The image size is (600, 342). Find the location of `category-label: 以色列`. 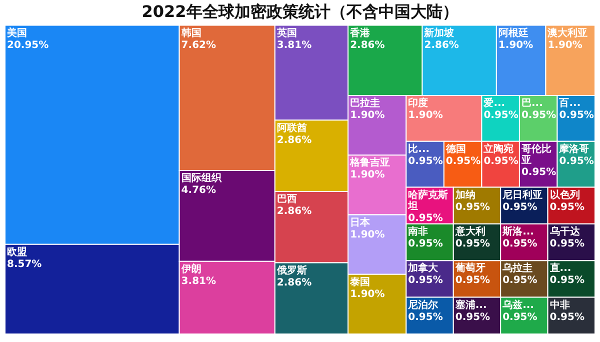

category-label: 以色列 is located at coordinates (565, 194).